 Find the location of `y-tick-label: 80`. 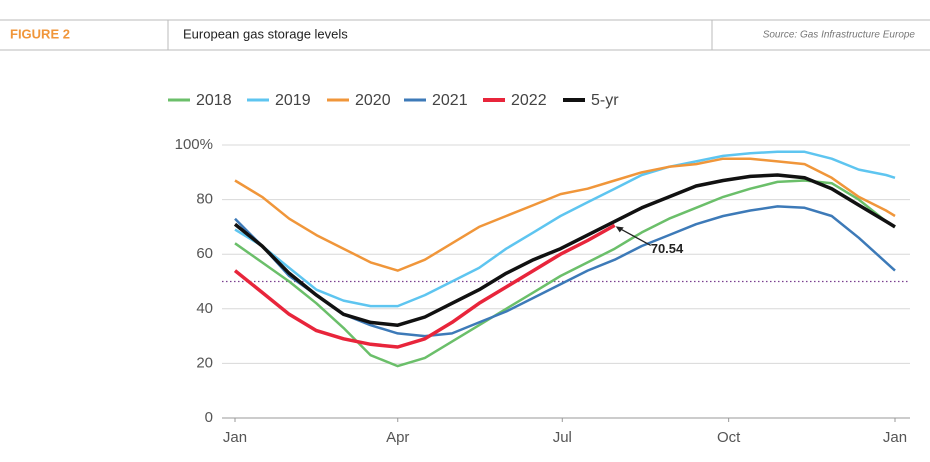

y-tick-label: 80 is located at coordinates (204, 199).